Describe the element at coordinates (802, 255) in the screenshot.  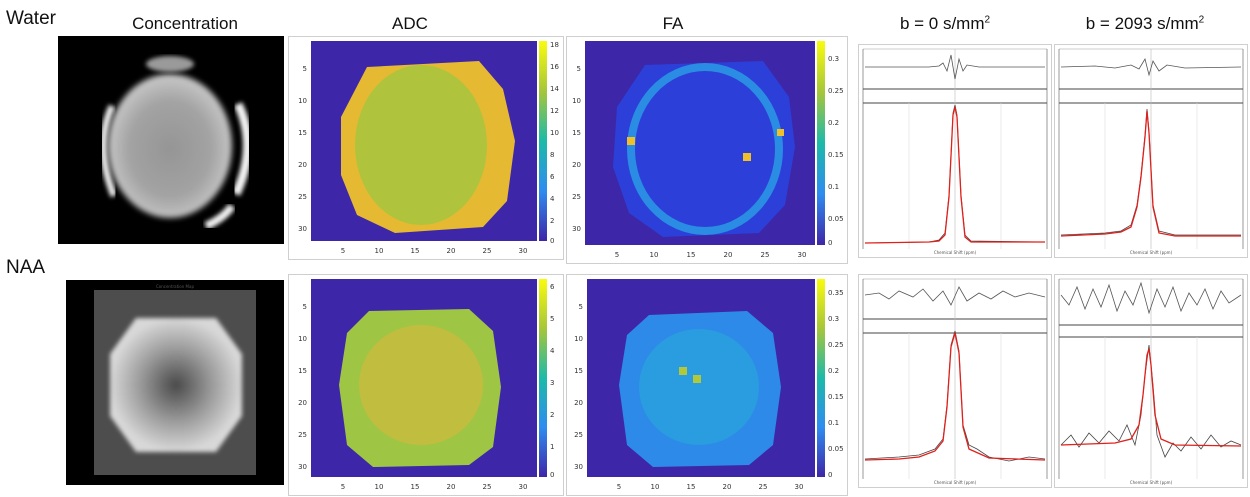
I see `water-fa-xtick: 30` at that location.